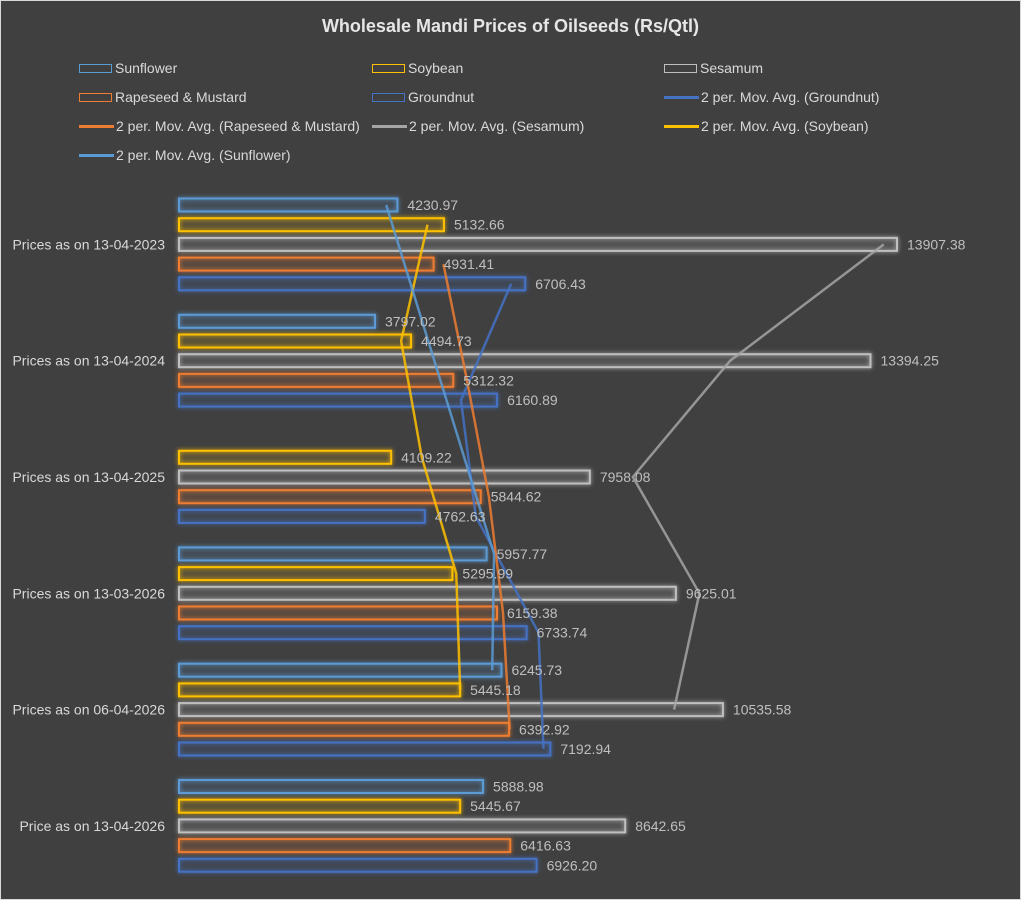 This screenshot has width=1024, height=903. I want to click on legend-label: 2 per. Mov. Avg. (Sesamum), so click(497, 126).